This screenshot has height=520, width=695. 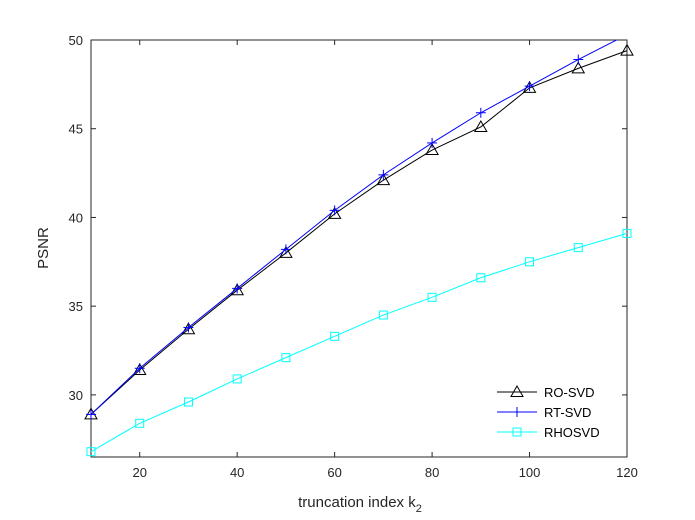 I want to click on y-tick-label: 45, so click(x=76, y=129).